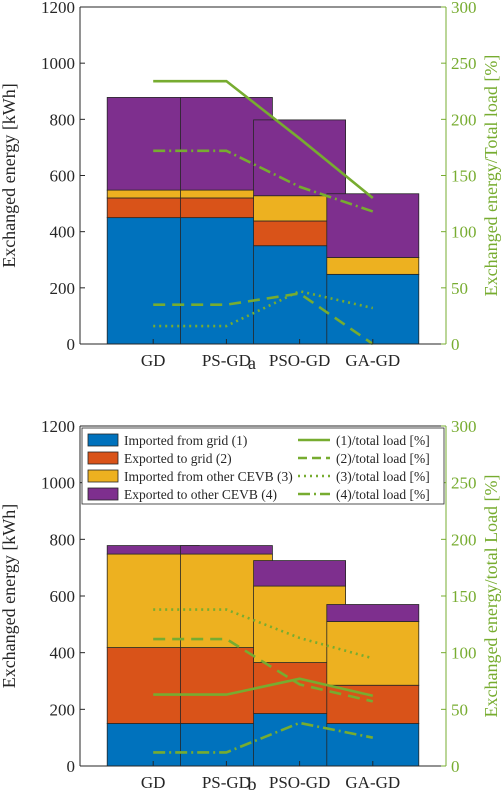 This screenshot has height=800, width=504. I want to click on legend-label: (4)/total load [%], so click(383, 494).